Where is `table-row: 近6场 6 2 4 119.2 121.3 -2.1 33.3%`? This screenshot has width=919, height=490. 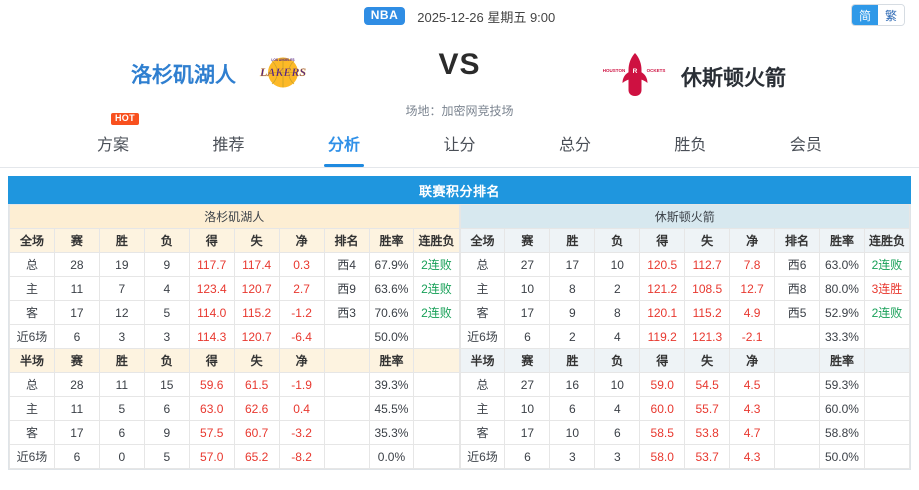 table-row: 近6场 6 2 4 119.2 121.3 -2.1 33.3% is located at coordinates (685, 336).